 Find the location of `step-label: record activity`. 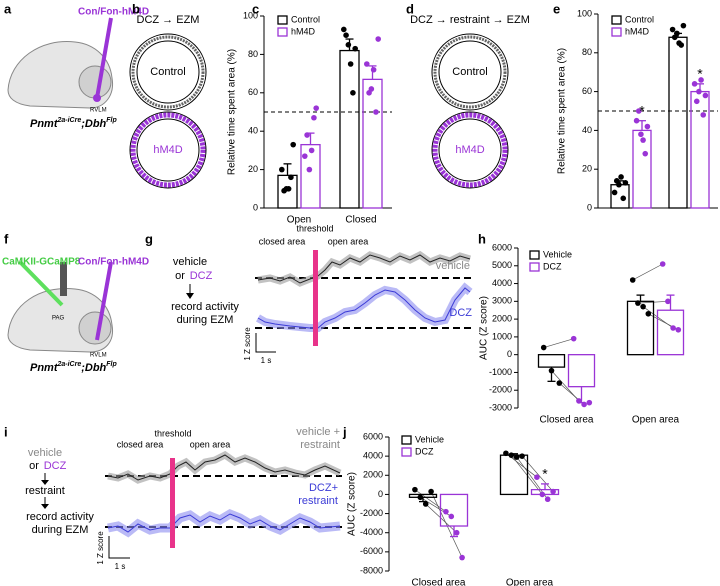

step-label: record activity is located at coordinates (205, 307).